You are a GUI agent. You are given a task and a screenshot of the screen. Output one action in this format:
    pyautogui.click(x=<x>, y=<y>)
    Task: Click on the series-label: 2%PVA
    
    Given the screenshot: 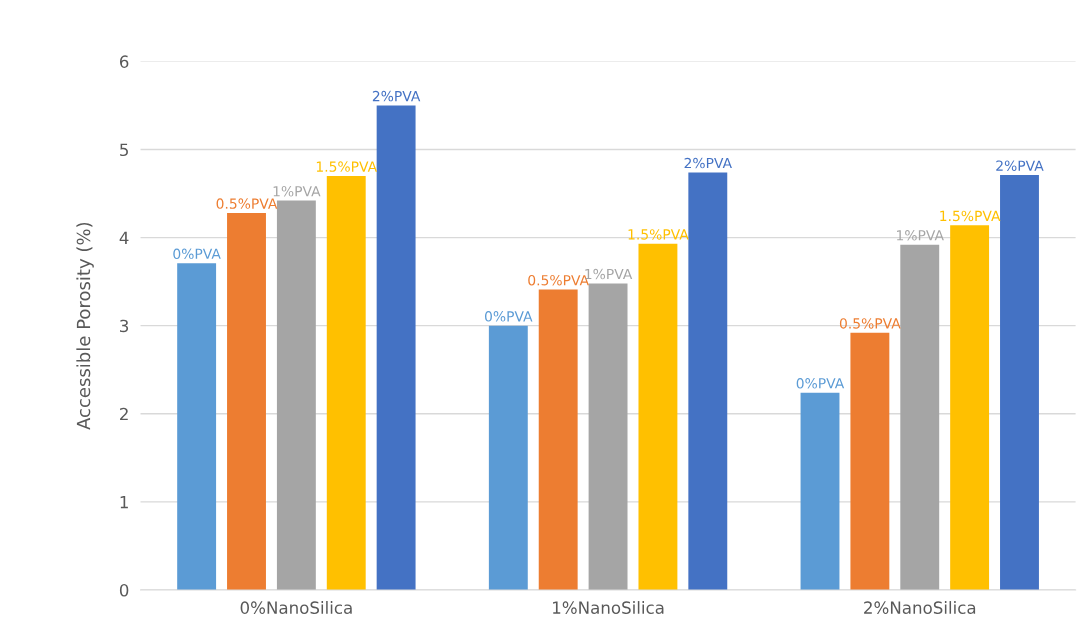 What is the action you would take?
    pyautogui.click(x=1020, y=165)
    